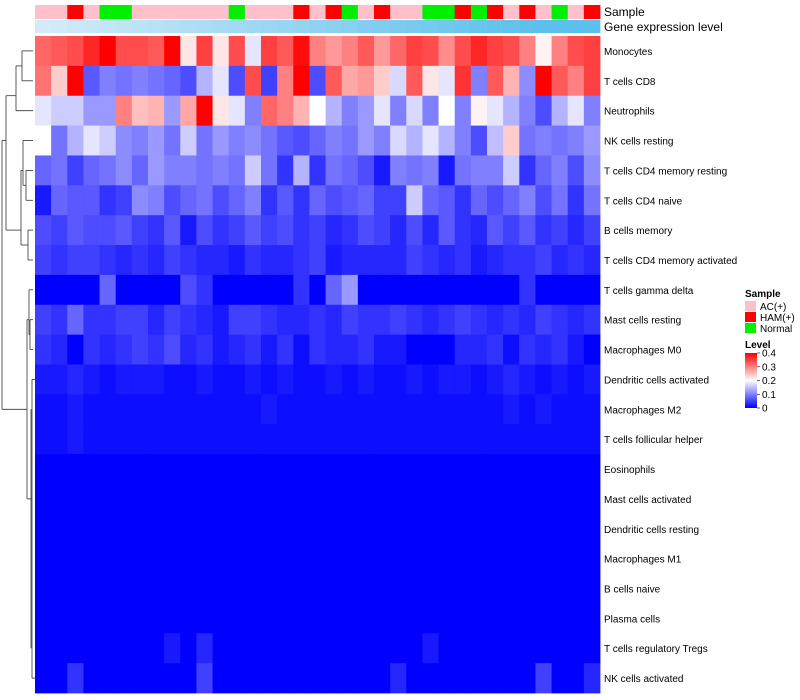  Describe the element at coordinates (656, 649) in the screenshot. I see `row-label: T cells regulatory Tregs` at that location.